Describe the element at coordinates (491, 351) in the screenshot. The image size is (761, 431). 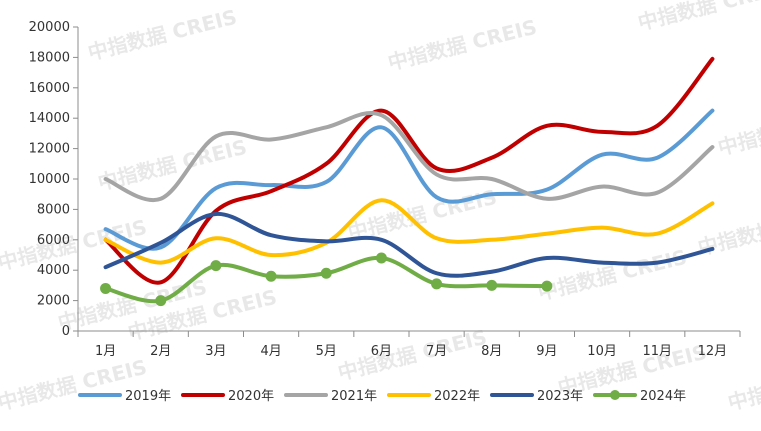
I see `x-tick-label: 8月` at that location.